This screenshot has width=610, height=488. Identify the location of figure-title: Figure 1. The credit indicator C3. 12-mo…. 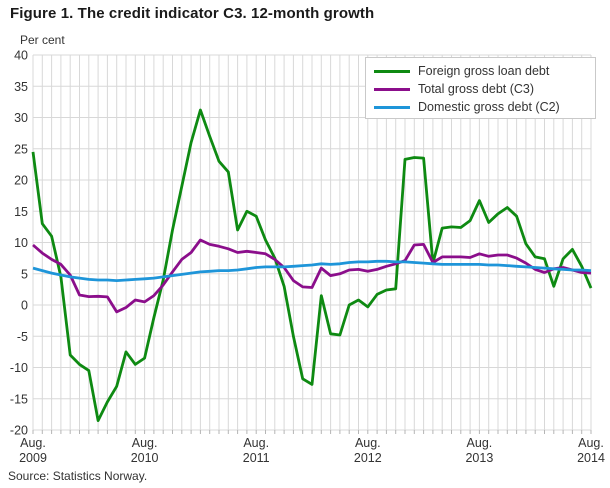
(192, 13).